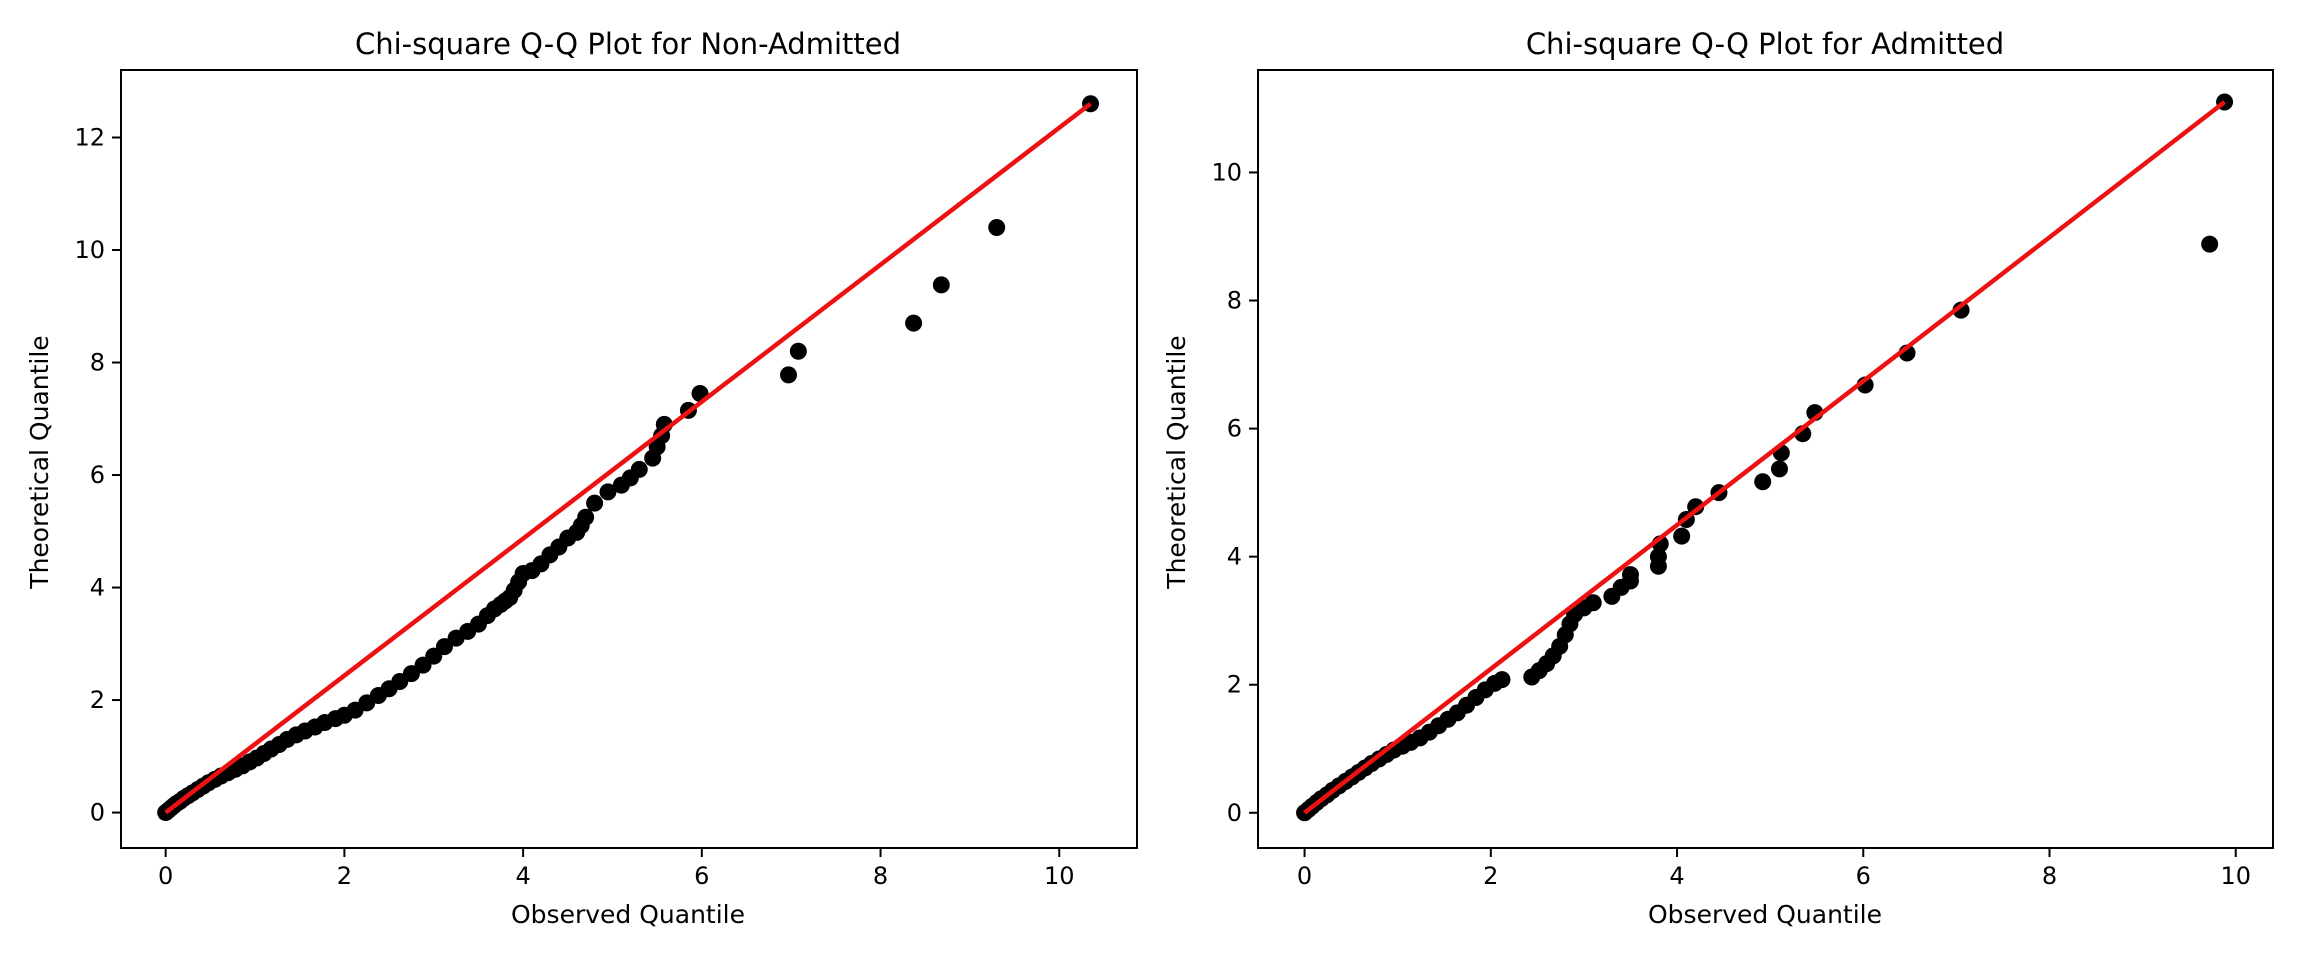  I want to click on chart-title: Chi-square Q-Q Plot for Admitted, so click(1765, 44).